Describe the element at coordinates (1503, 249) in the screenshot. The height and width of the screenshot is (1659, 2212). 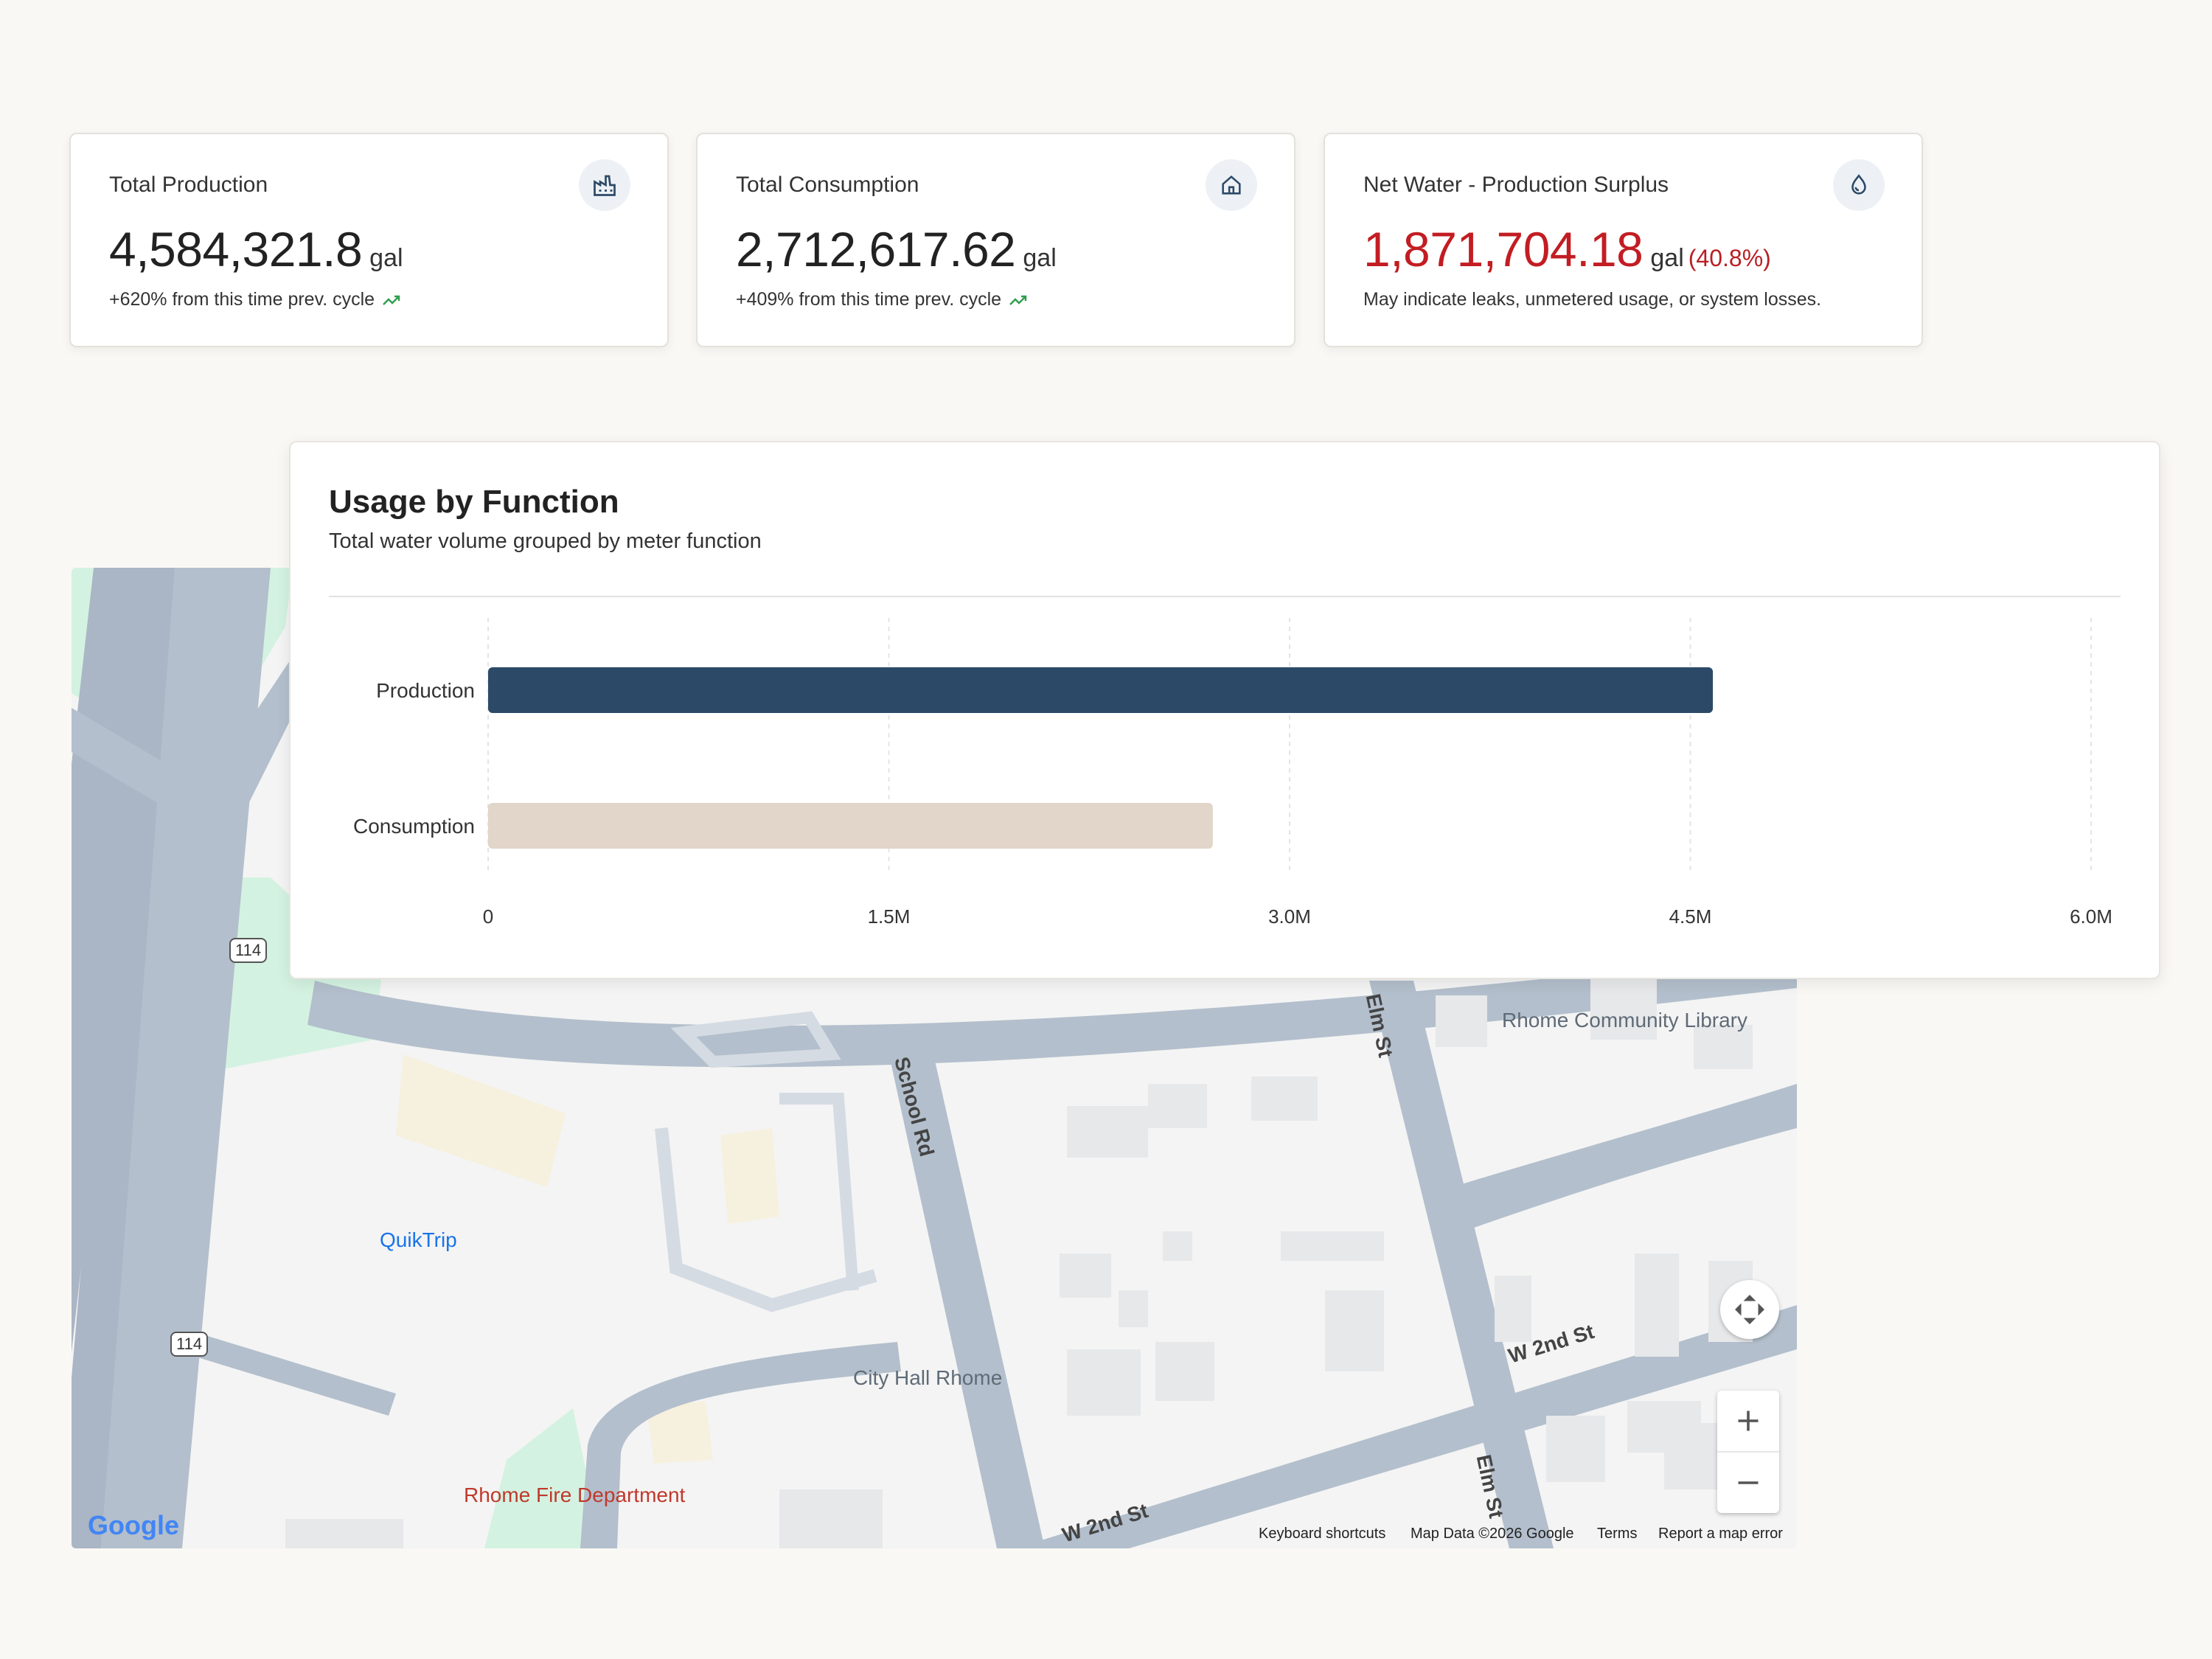
I see `kpi-value: 1,871,704.18` at that location.